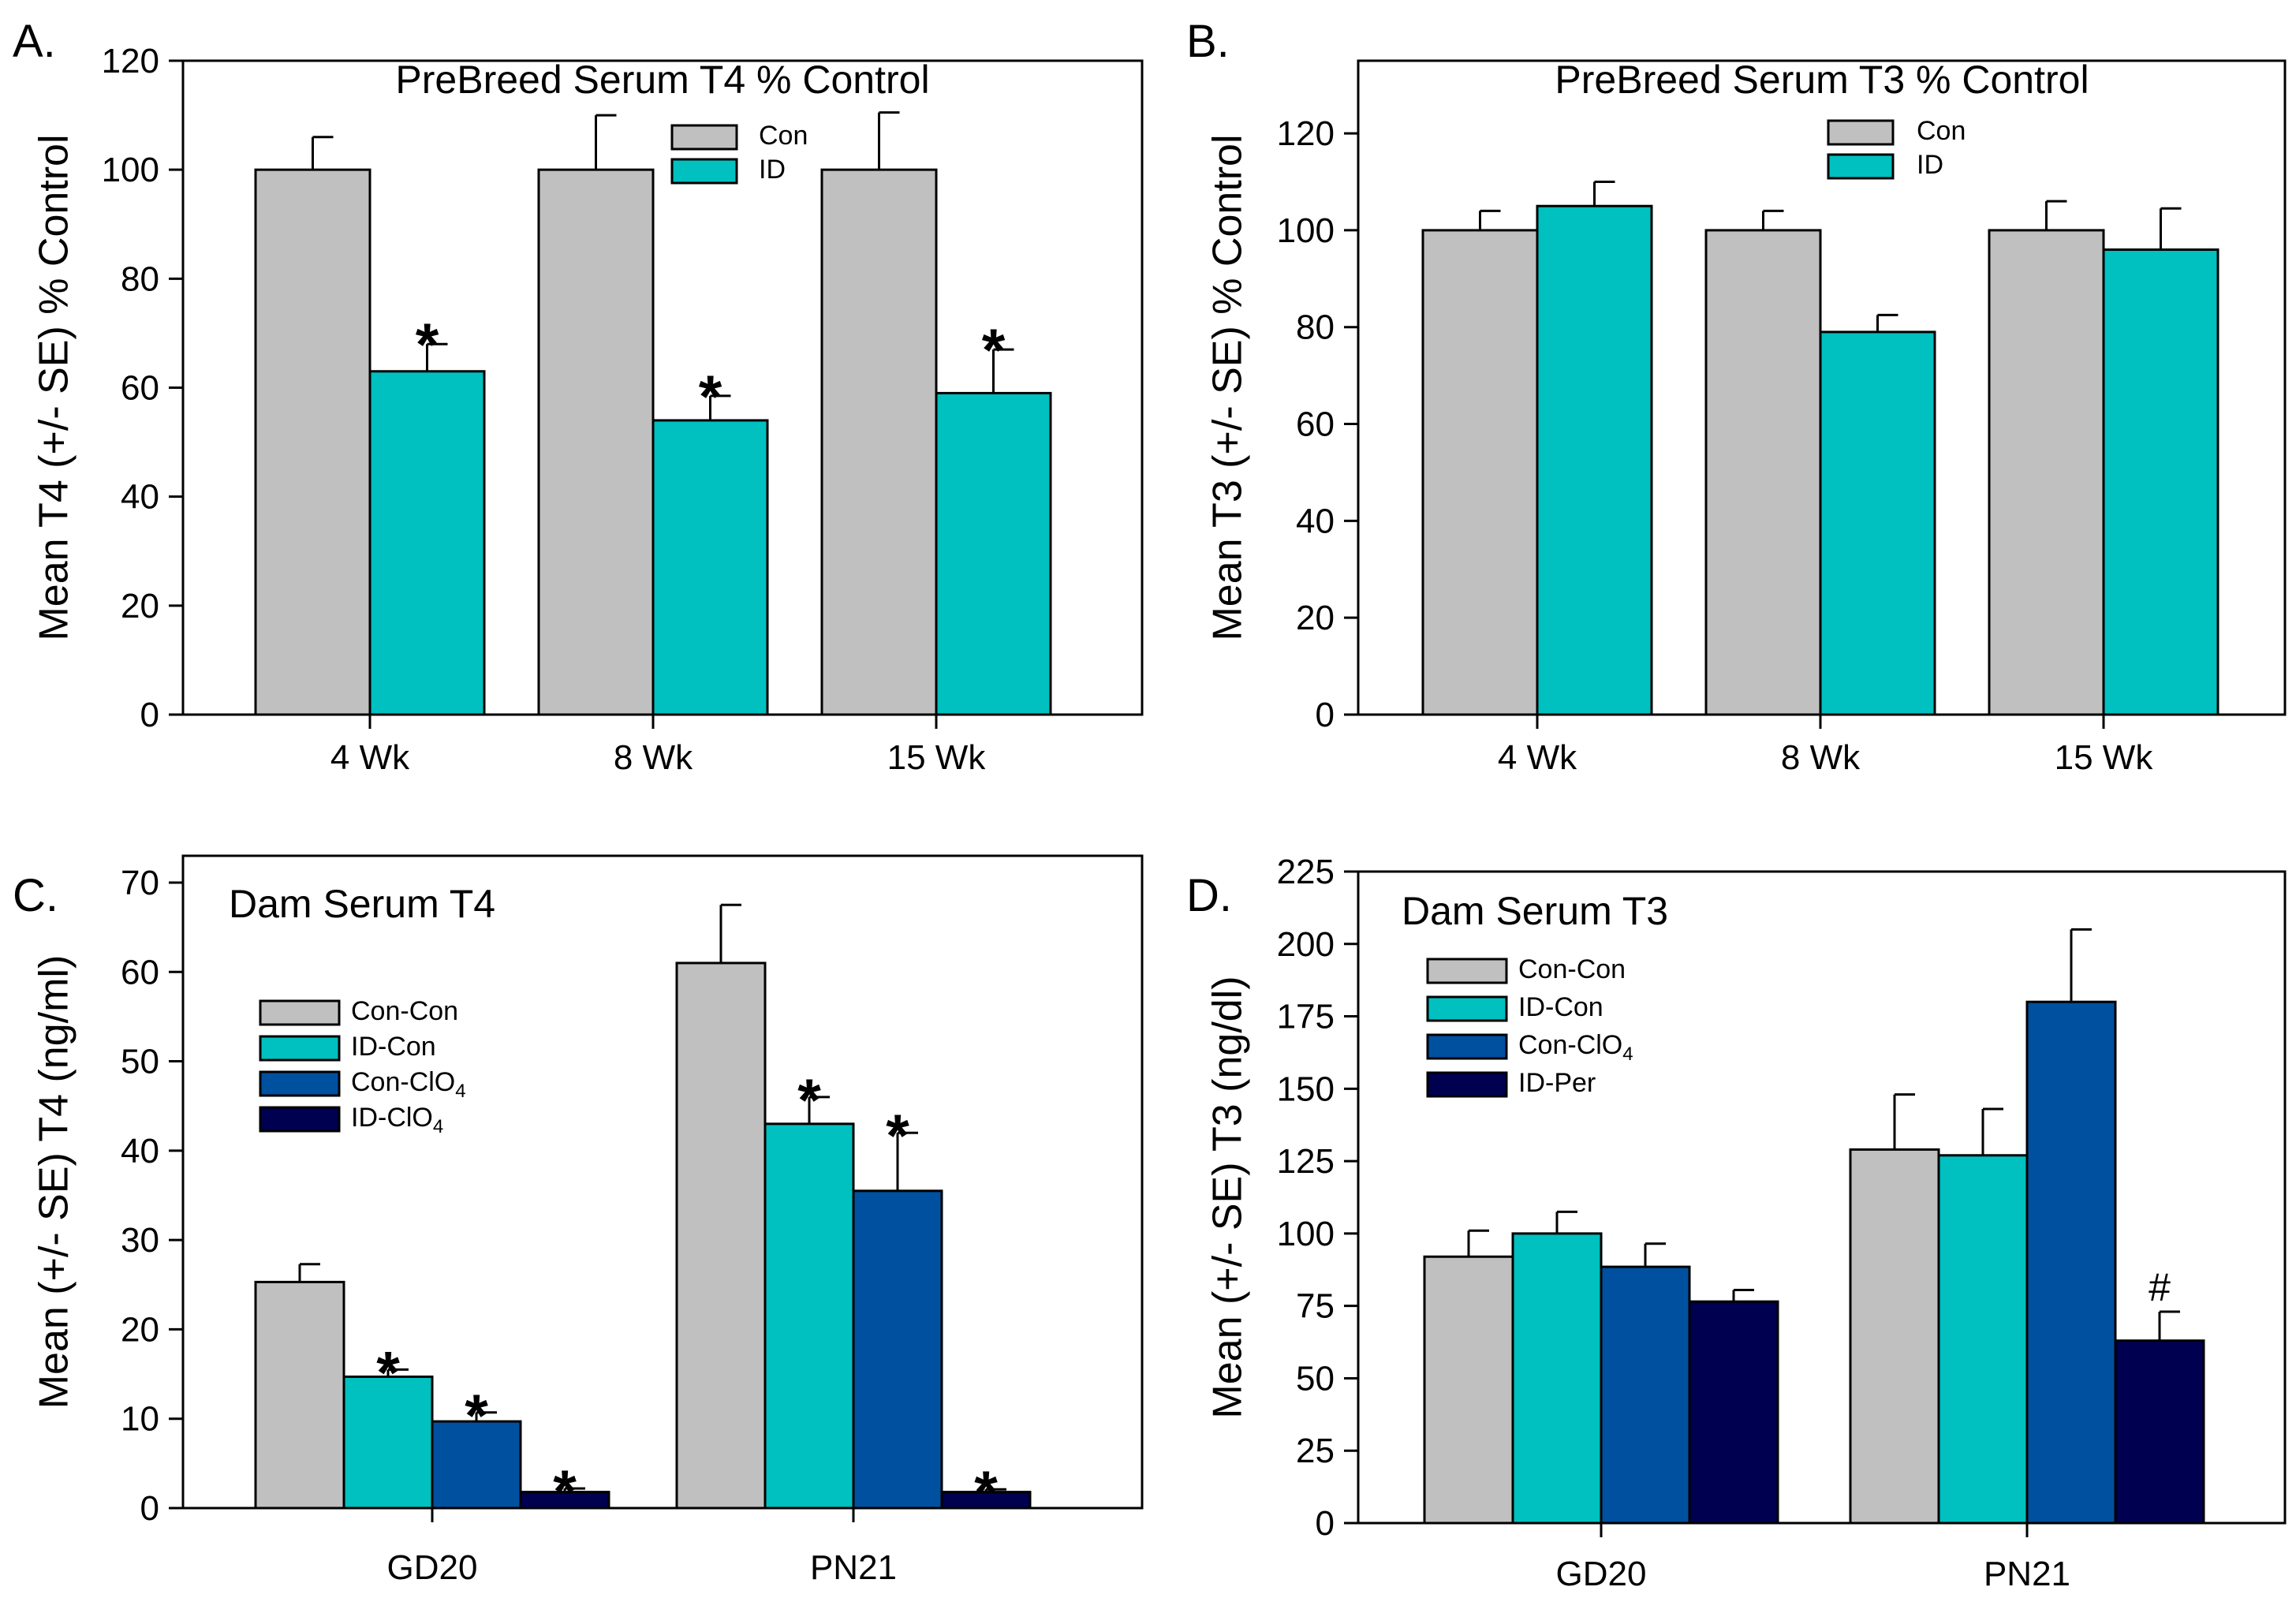  I want to click on x-tick-label: 8 Wk, so click(1821, 757).